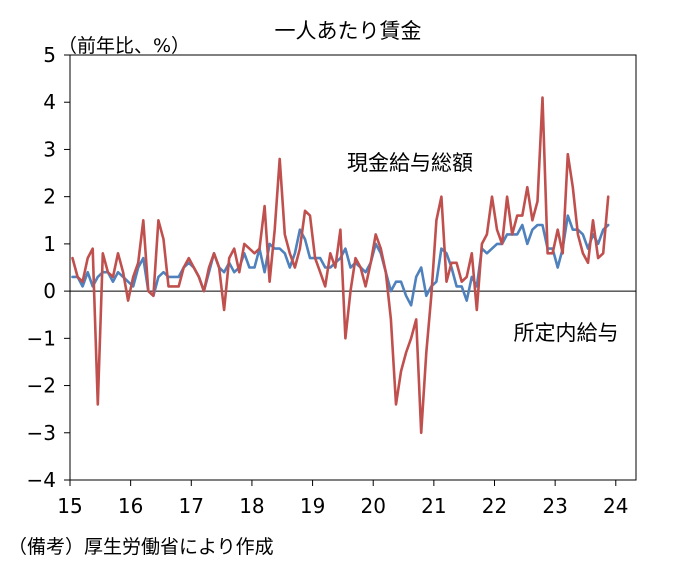  I want to click on x-tick-label: 20, so click(372, 506).